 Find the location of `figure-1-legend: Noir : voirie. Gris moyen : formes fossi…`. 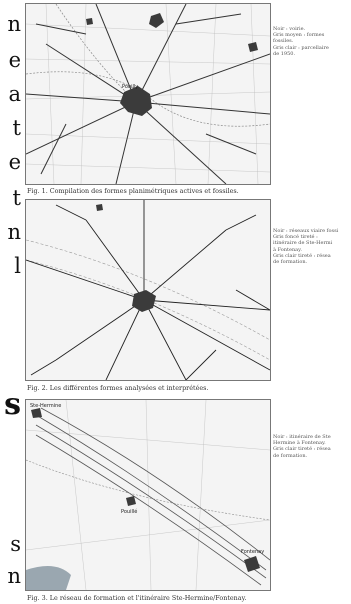

figure-1-legend: Noir : voirie. Gris moyen : formes fossi… is located at coordinates (311, 41).